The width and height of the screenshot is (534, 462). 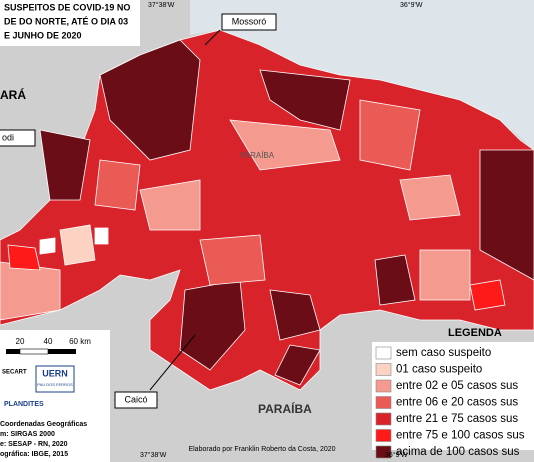 I want to click on note: m: SIRGAS 2000, so click(x=27, y=434).